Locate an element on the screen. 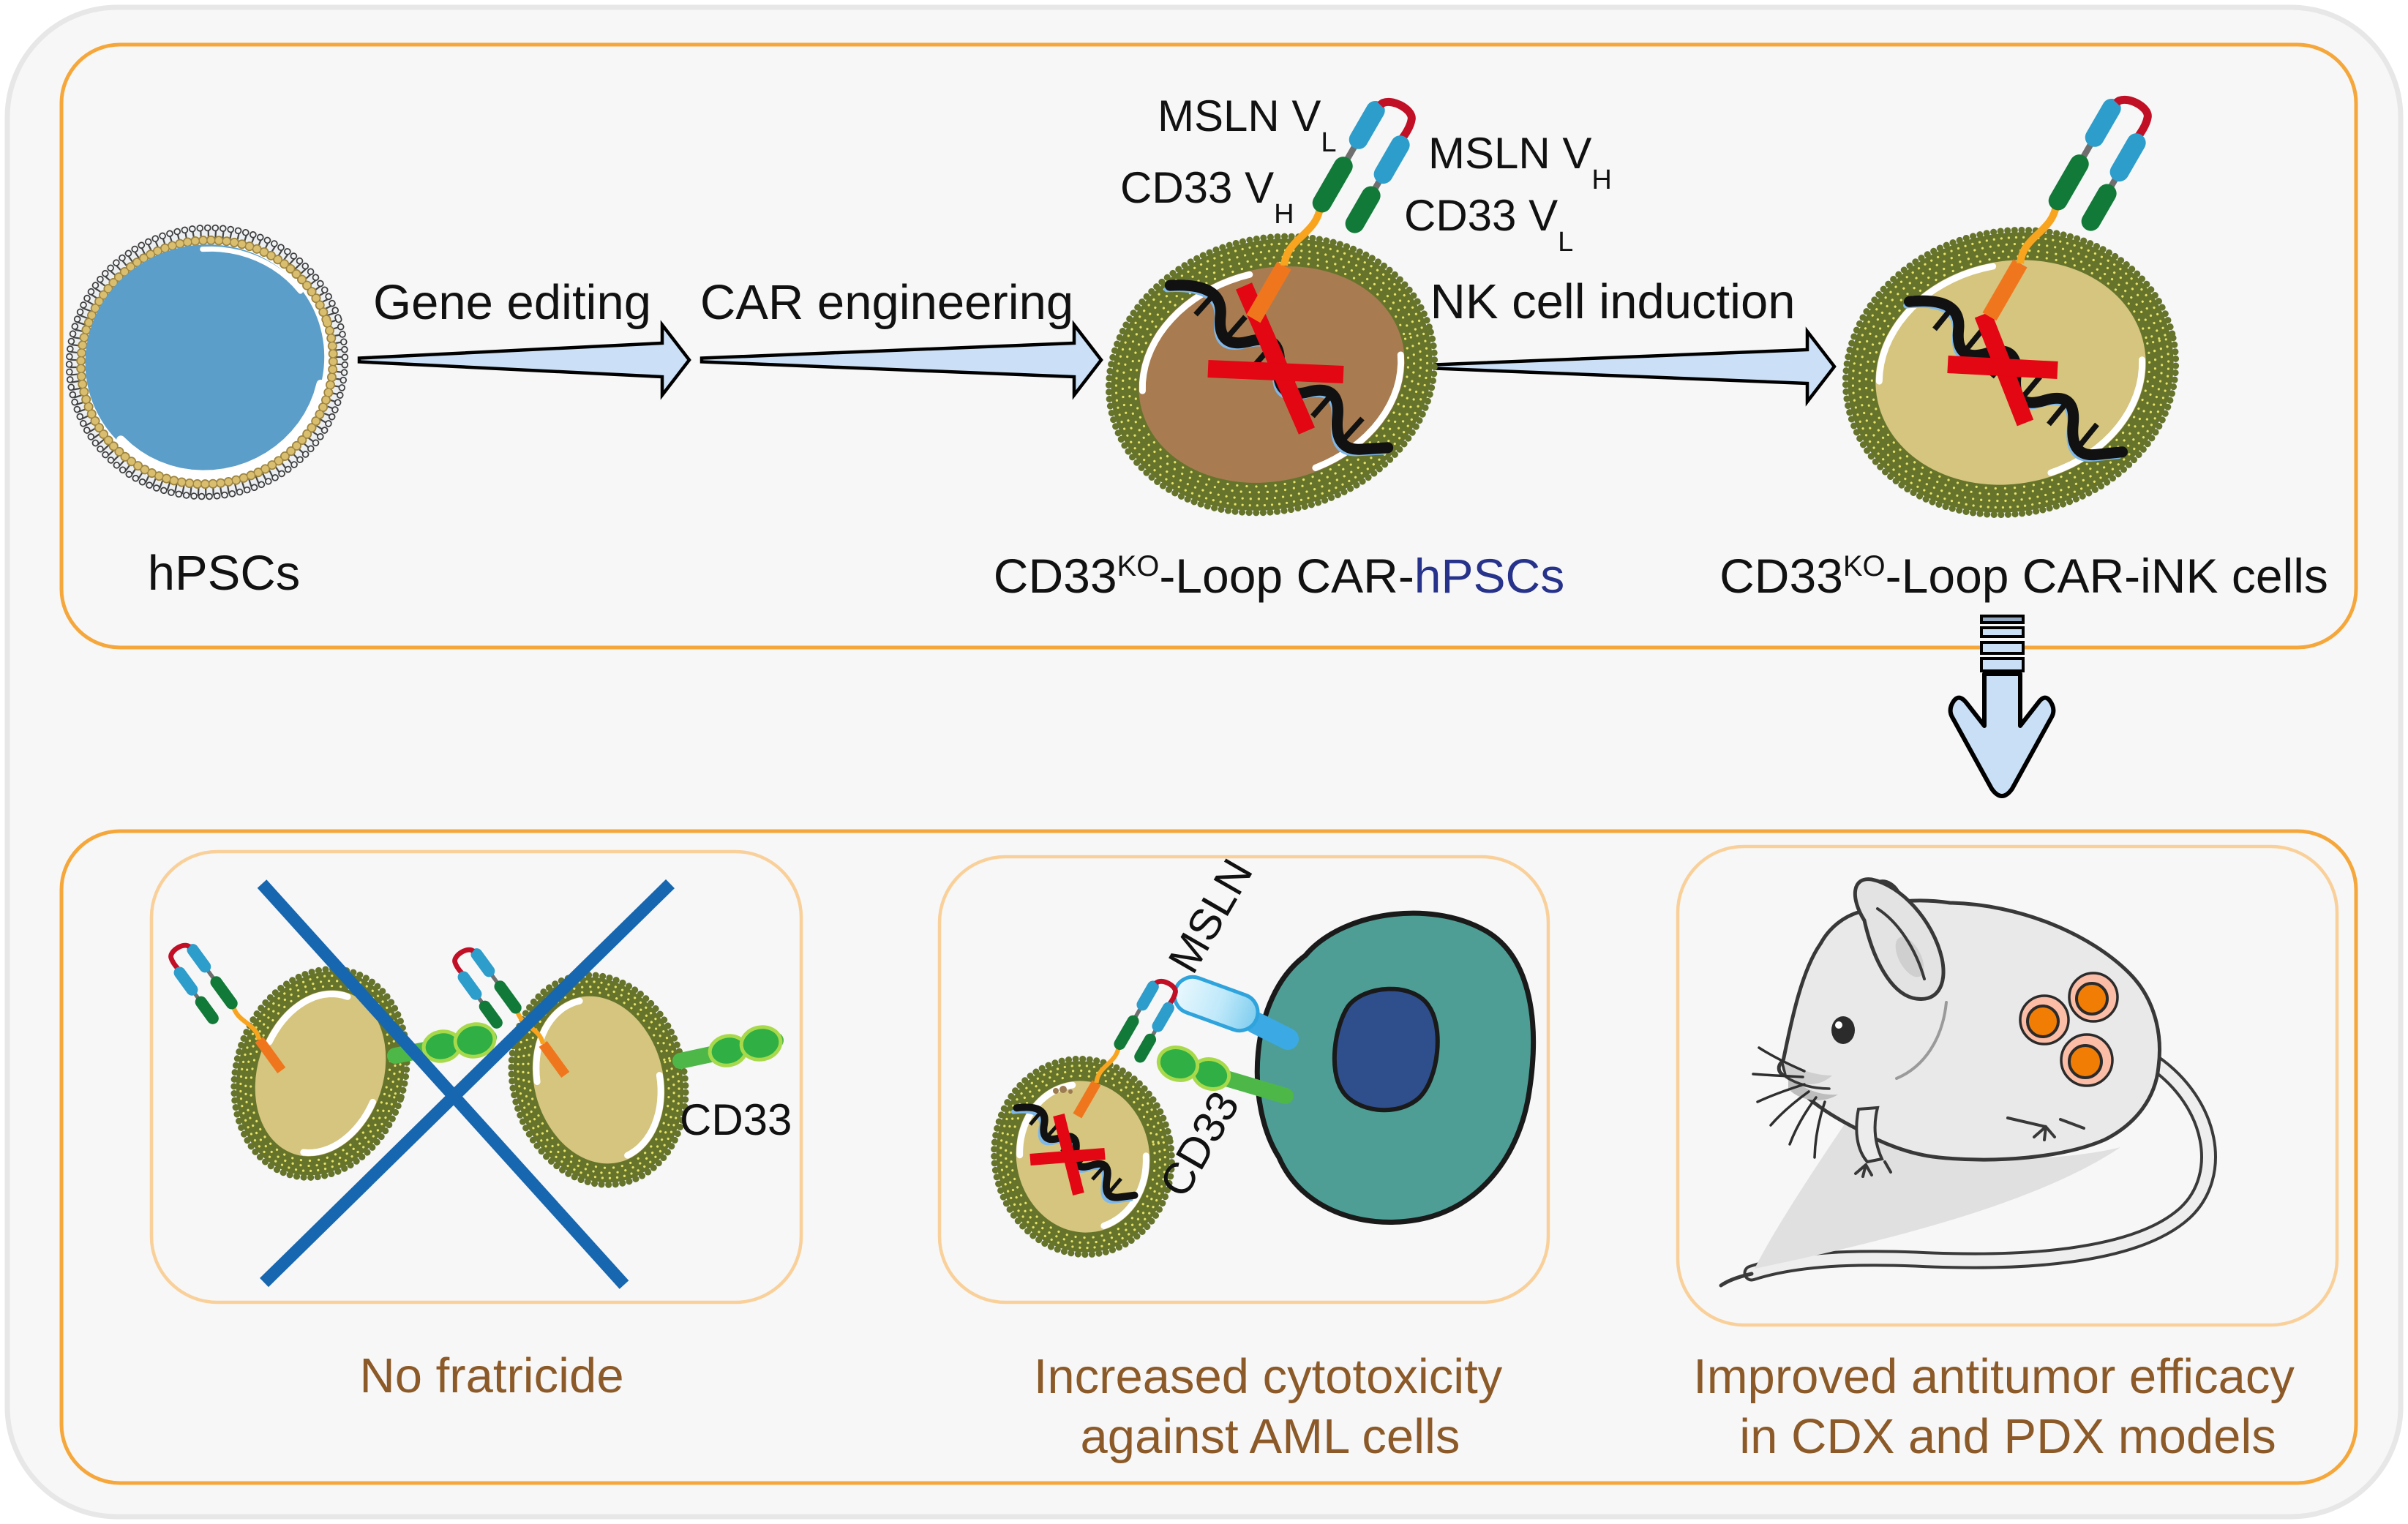  svg-text: CAR engineering is located at coordinates (886, 302).